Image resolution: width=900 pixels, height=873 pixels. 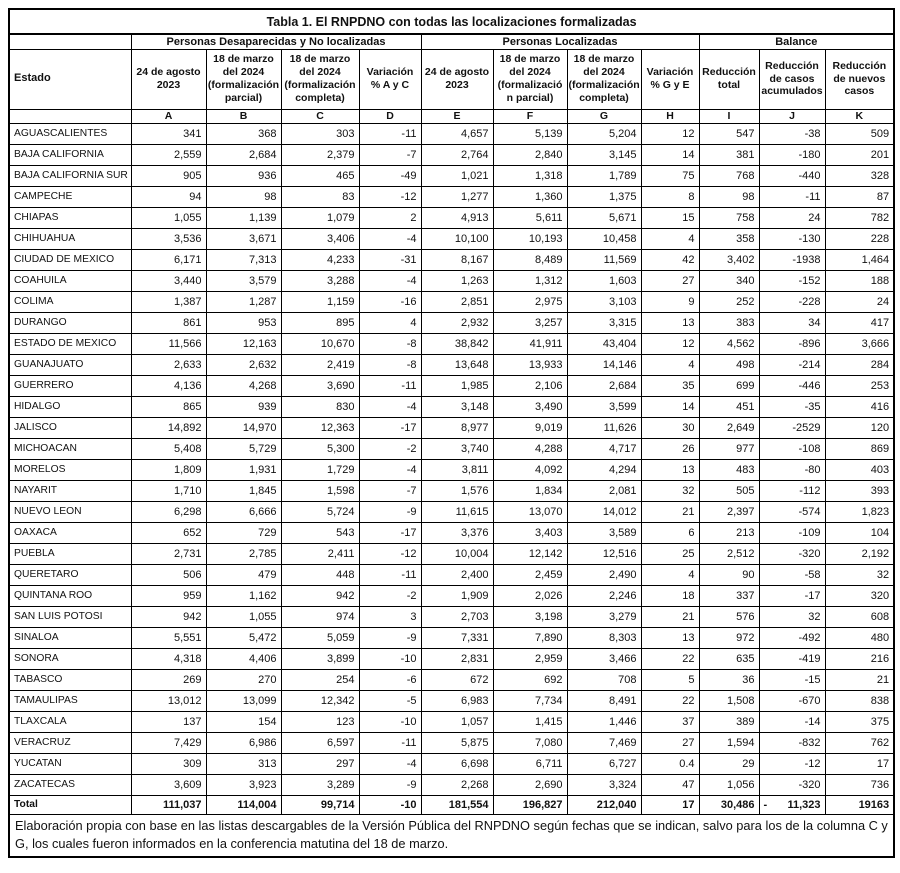 What do you see at coordinates (604, 616) in the screenshot?
I see `value-cell: 3,279` at bounding box center [604, 616].